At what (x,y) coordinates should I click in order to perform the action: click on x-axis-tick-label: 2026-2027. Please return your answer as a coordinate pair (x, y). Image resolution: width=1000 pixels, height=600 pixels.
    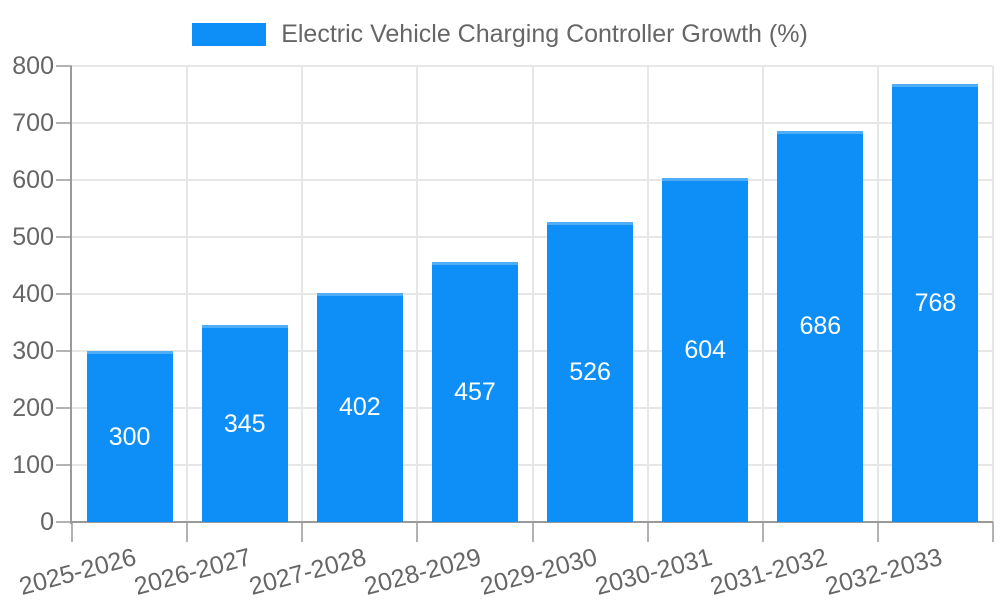
    Looking at the image, I should click on (193, 571).